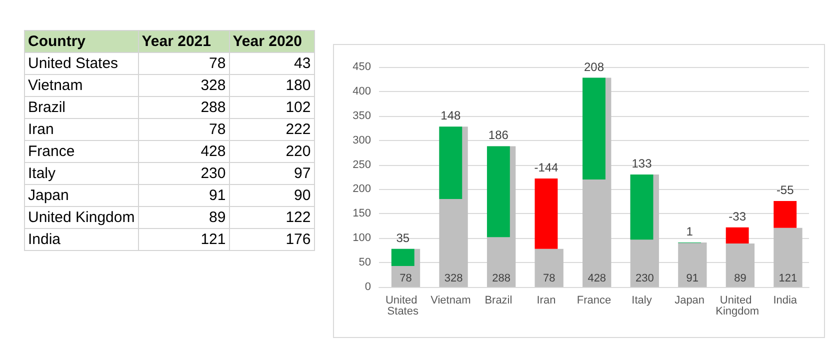 This screenshot has height=344, width=831. What do you see at coordinates (597, 278) in the screenshot?
I see `data-label: 428` at bounding box center [597, 278].